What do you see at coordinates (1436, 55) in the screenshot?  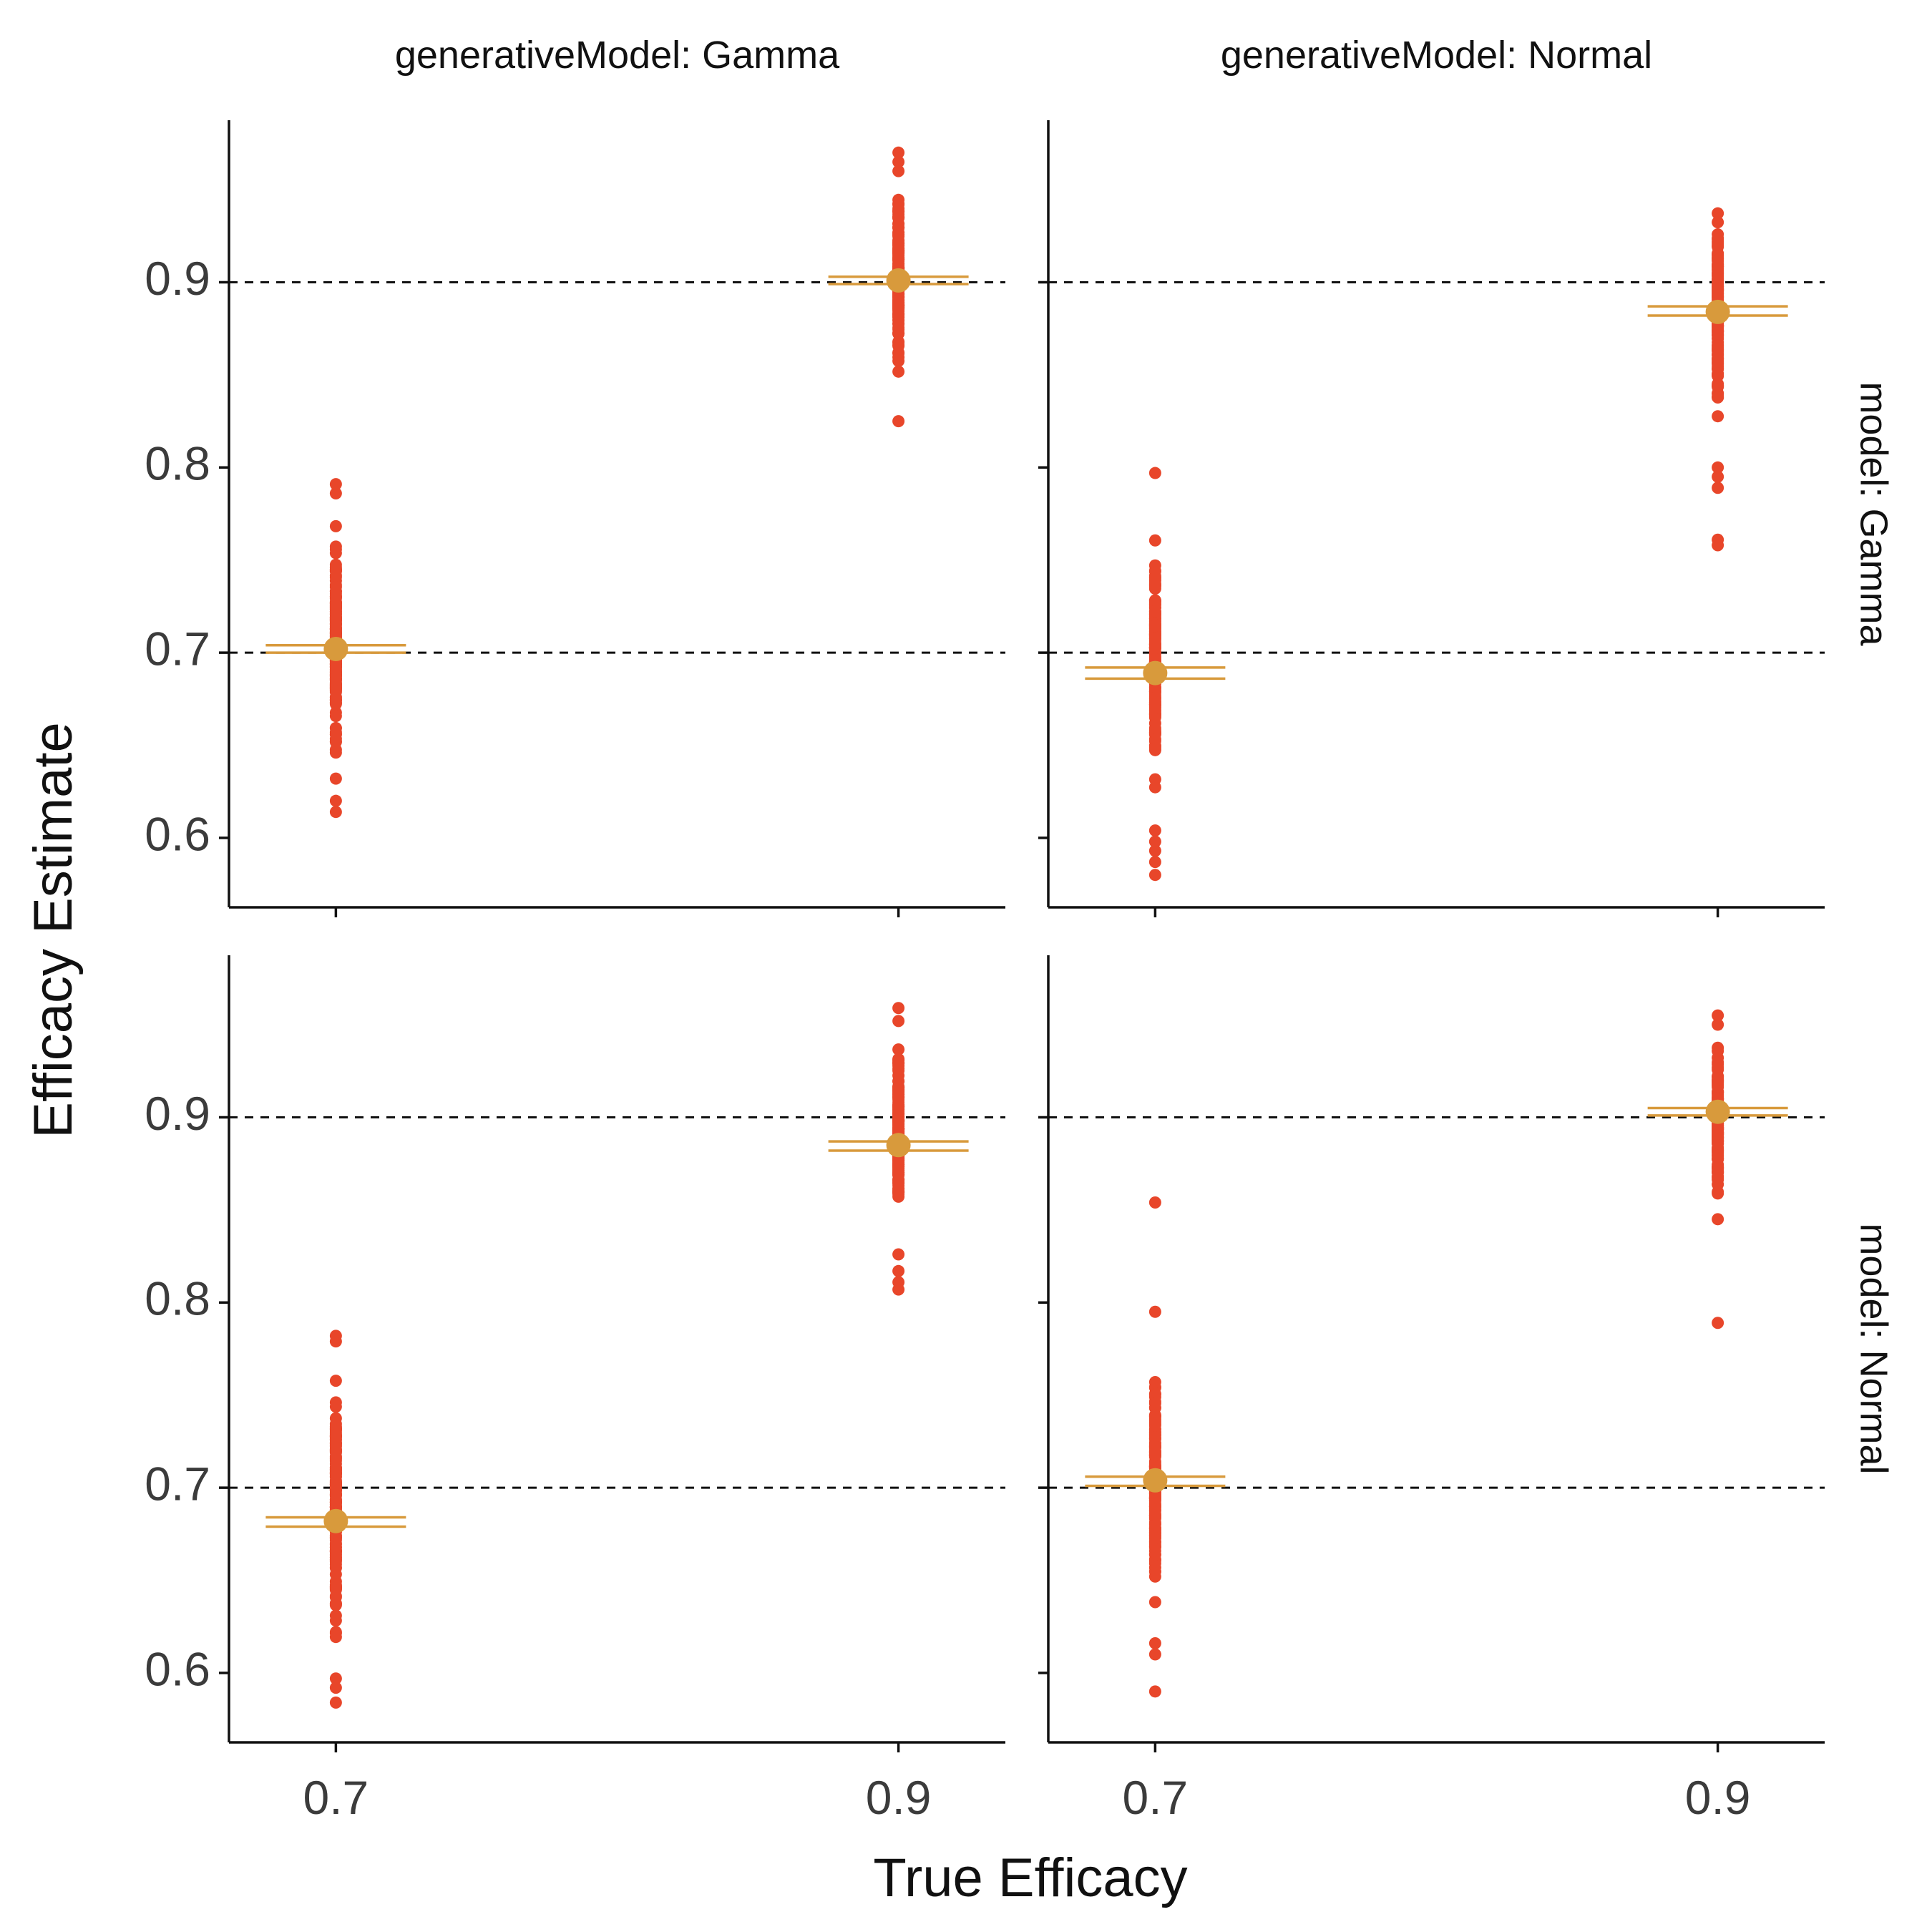 I see `facet-column-label: generativeModel: Normal` at bounding box center [1436, 55].